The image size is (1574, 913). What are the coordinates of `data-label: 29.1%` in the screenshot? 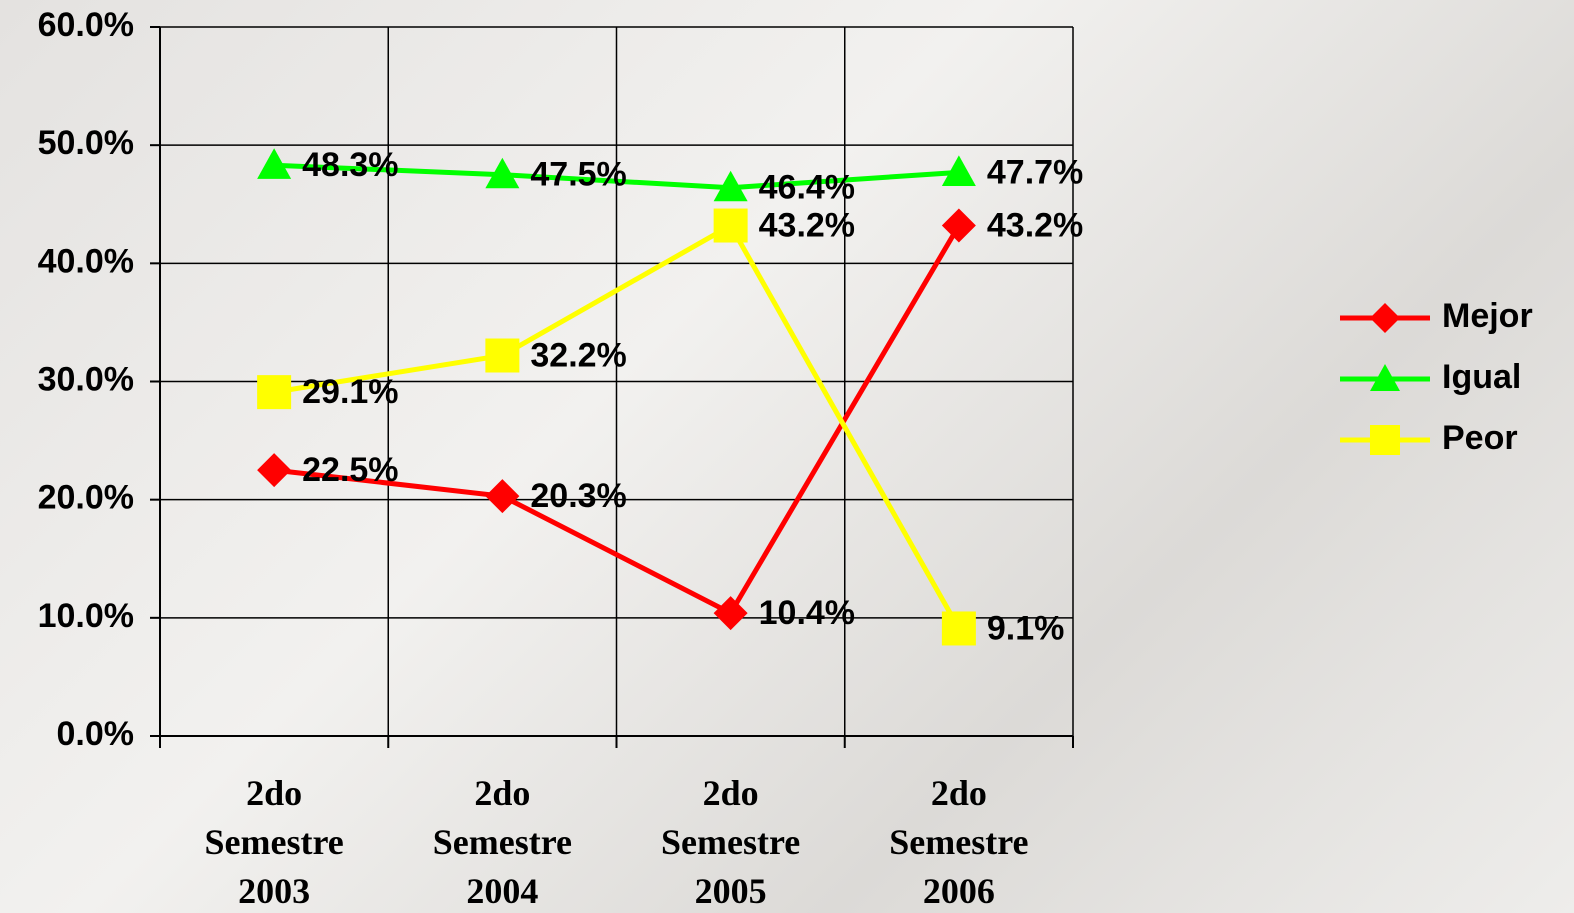 It's located at (350, 392).